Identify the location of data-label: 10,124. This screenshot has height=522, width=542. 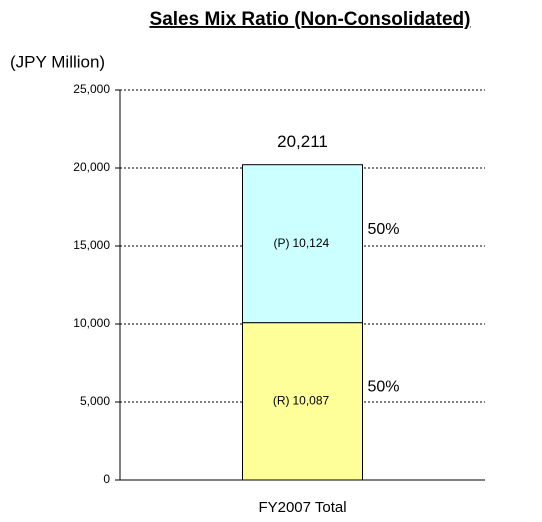
(311, 243).